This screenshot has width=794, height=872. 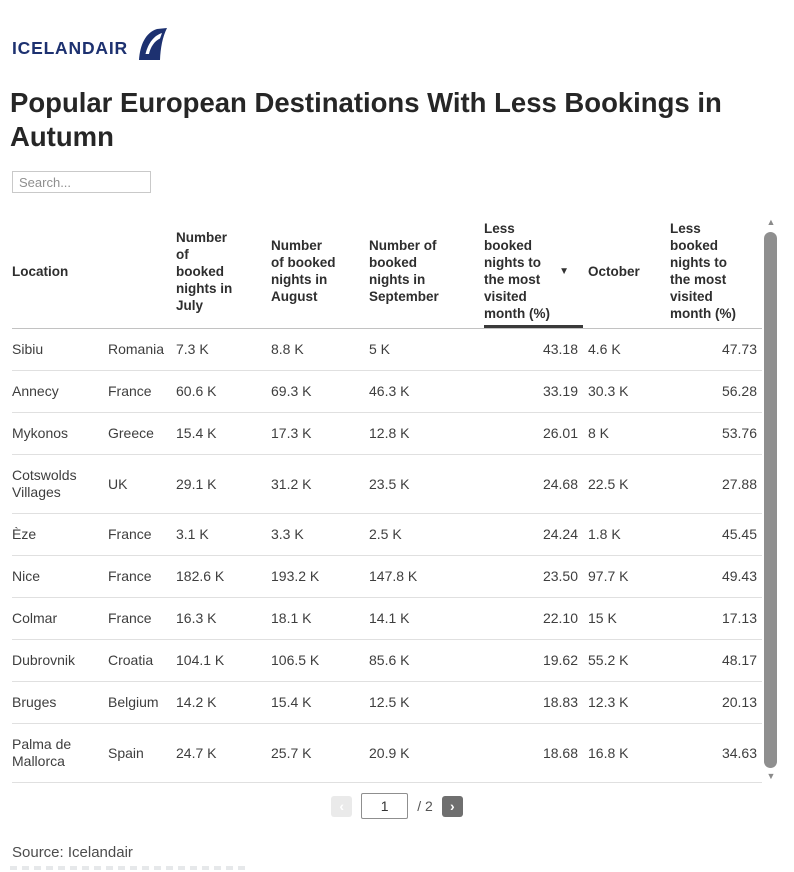 What do you see at coordinates (626, 534) in the screenshot?
I see `october-cell: 1.8 K` at bounding box center [626, 534].